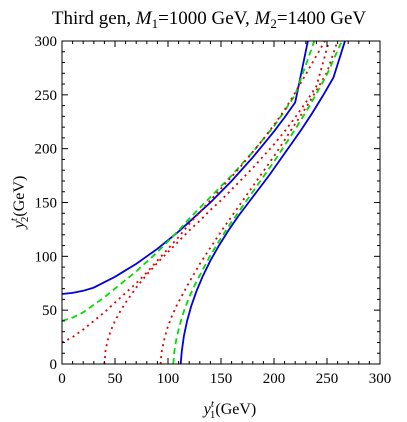  What do you see at coordinates (115, 379) in the screenshot?
I see `x-tick-label: 50` at bounding box center [115, 379].